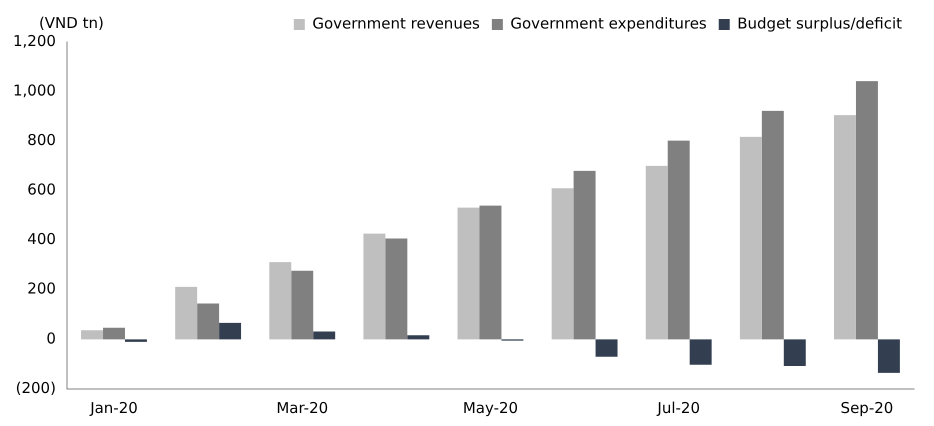 This screenshot has width=934, height=426. What do you see at coordinates (34, 90) in the screenshot?
I see `y-tick-label: 1,000` at bounding box center [34, 90].